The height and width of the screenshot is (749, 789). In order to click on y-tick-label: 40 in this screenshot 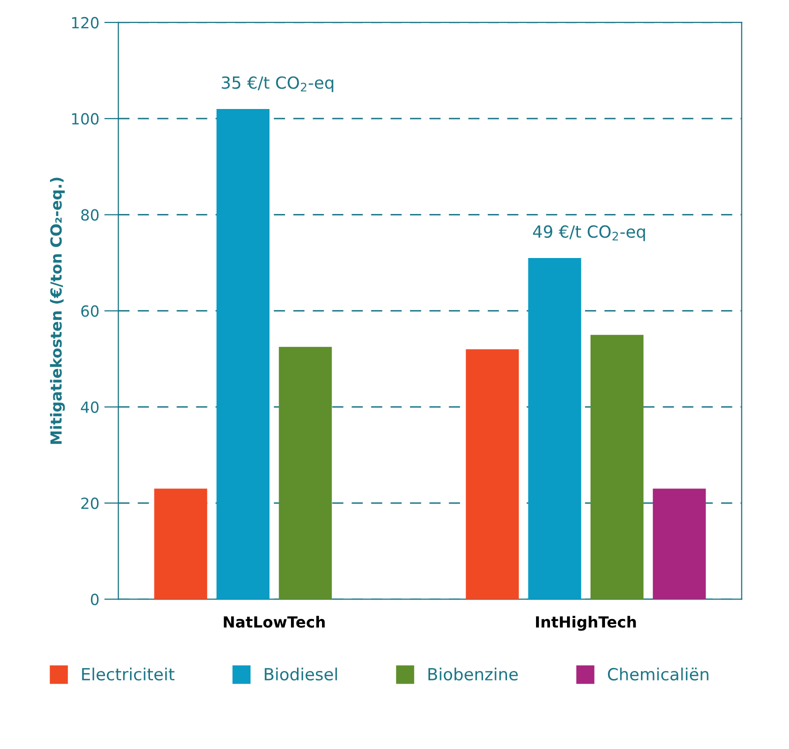, I will do `click(89, 407)`.